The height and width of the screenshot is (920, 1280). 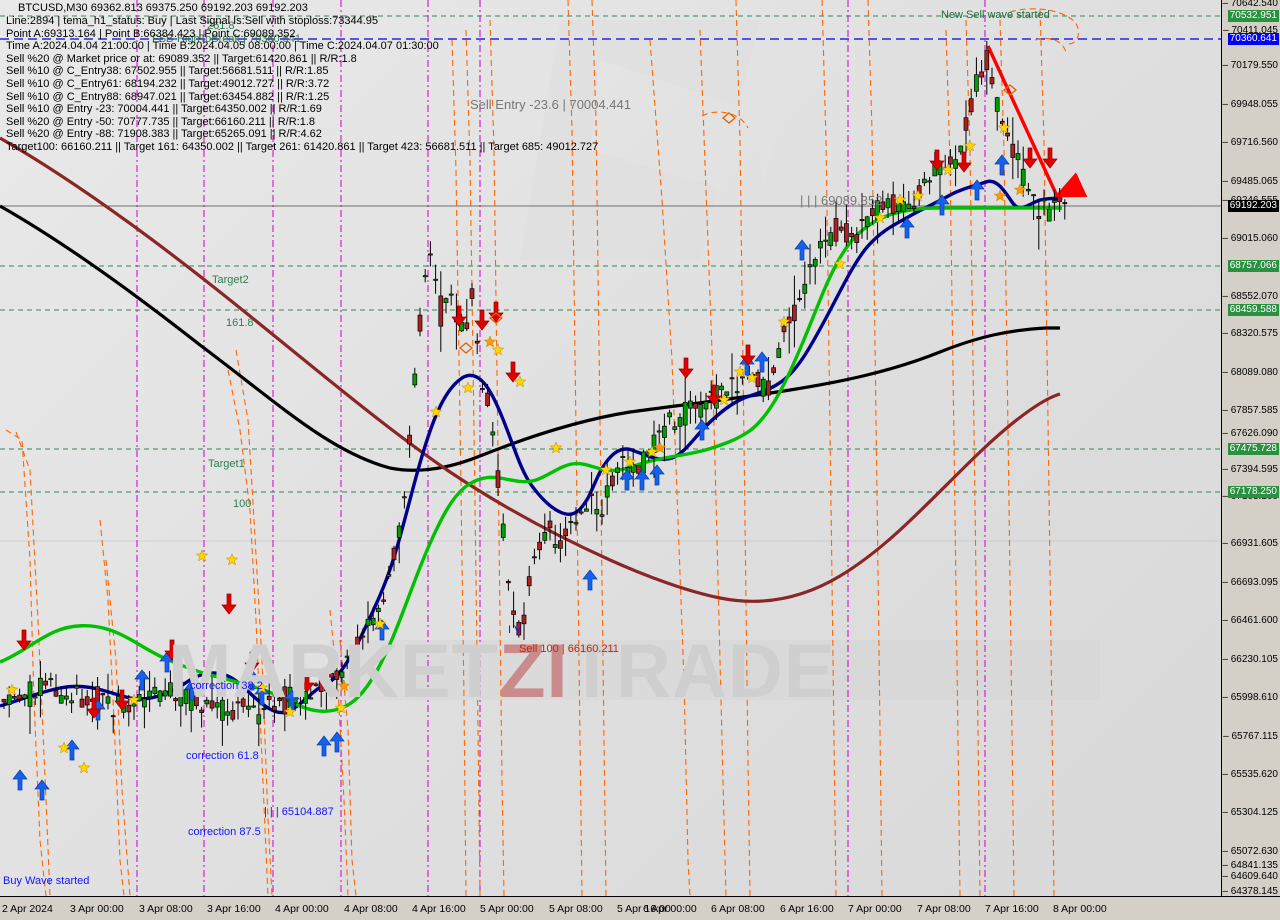 What do you see at coordinates (27, 909) in the screenshot?
I see `time-tick: 2 Apr 2024` at bounding box center [27, 909].